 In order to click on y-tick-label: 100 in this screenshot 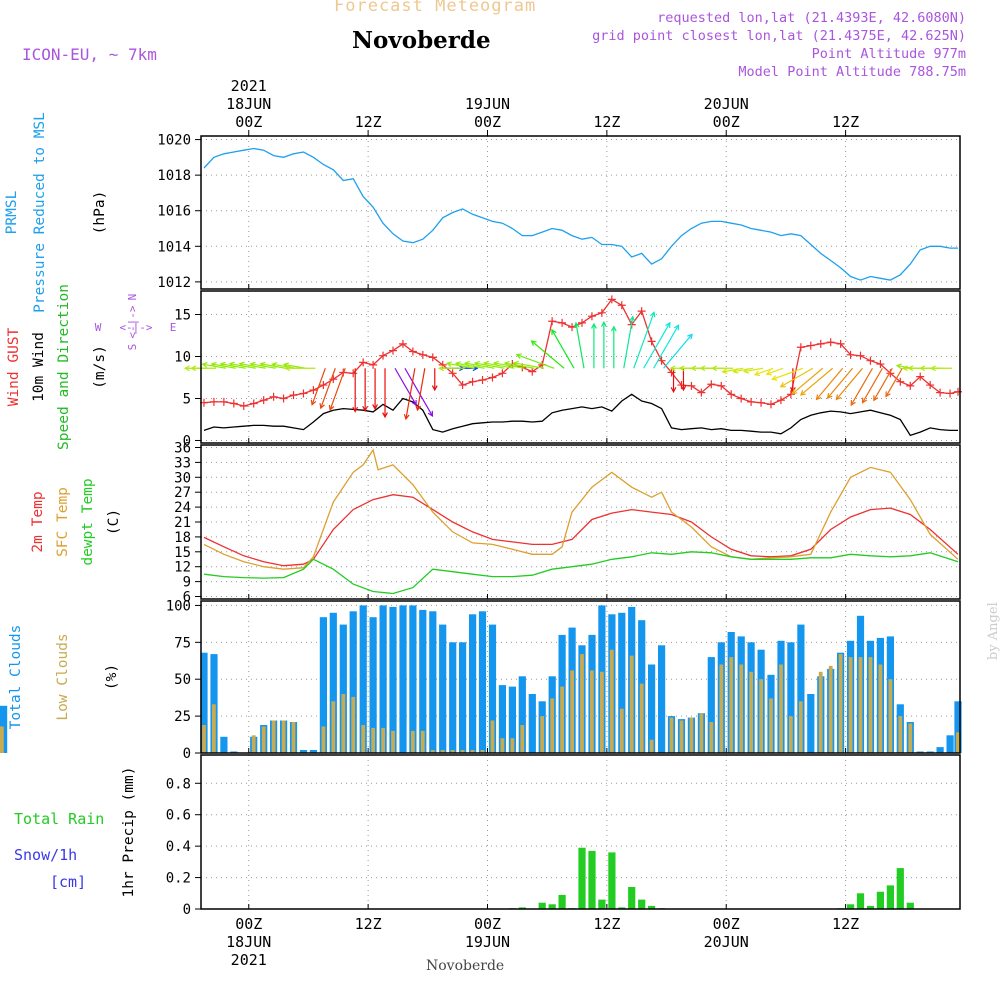, I will do `click(178, 606)`.